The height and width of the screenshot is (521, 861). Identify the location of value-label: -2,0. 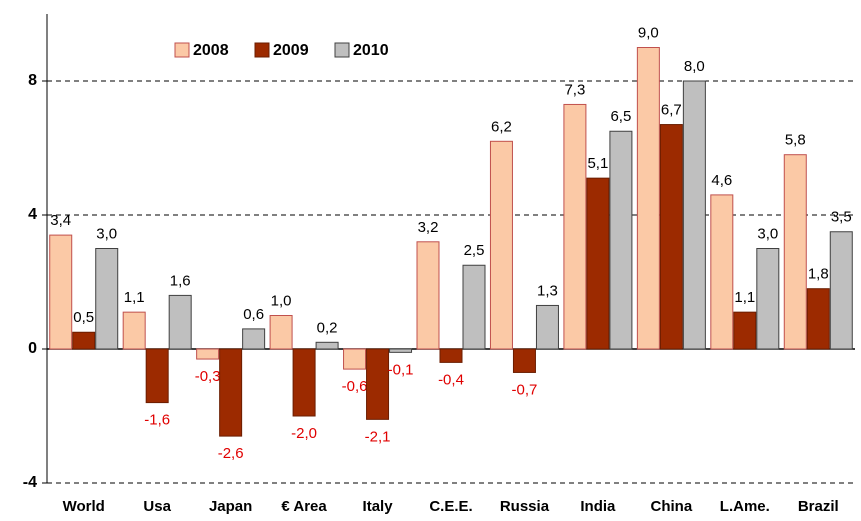
(304, 433).